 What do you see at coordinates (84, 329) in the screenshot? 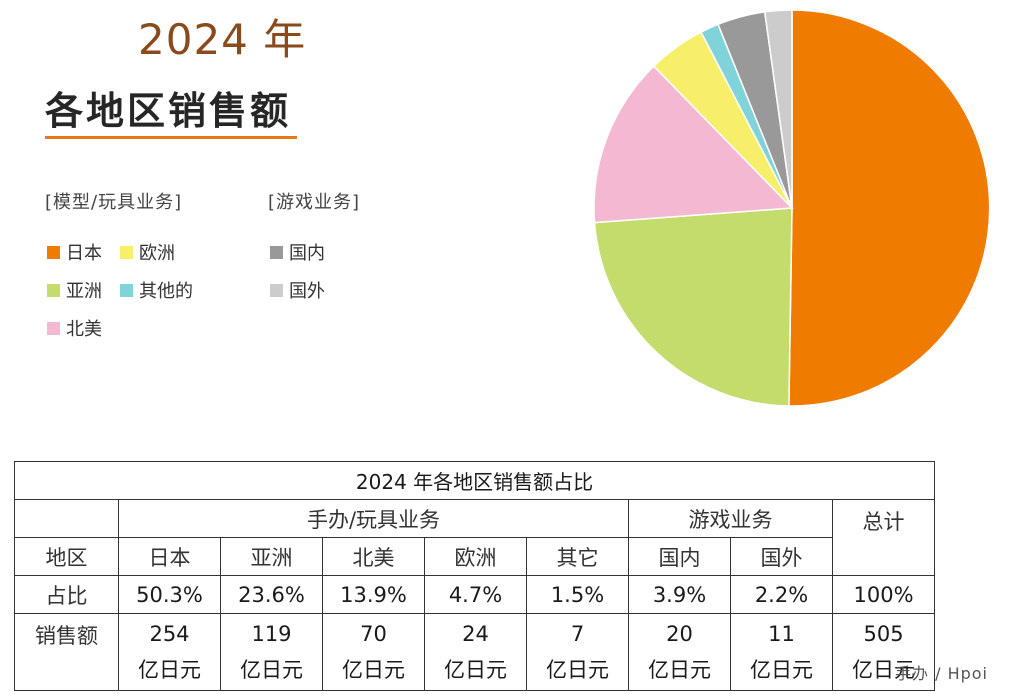
I see `legend-label: 北美` at bounding box center [84, 329].